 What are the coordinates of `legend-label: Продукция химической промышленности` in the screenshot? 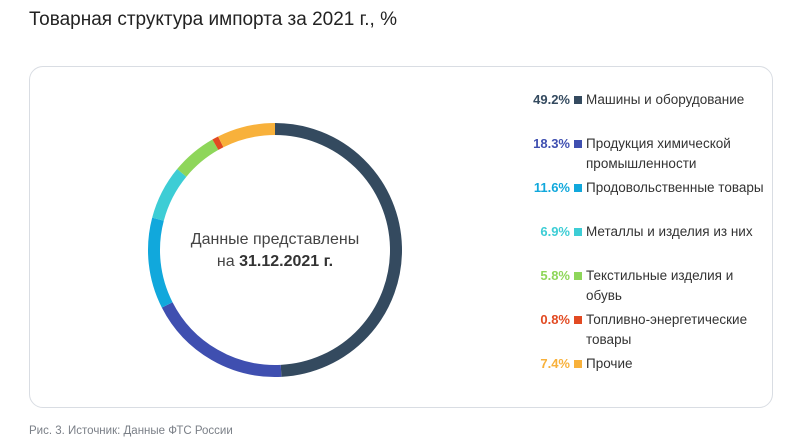 It's located at (658, 153).